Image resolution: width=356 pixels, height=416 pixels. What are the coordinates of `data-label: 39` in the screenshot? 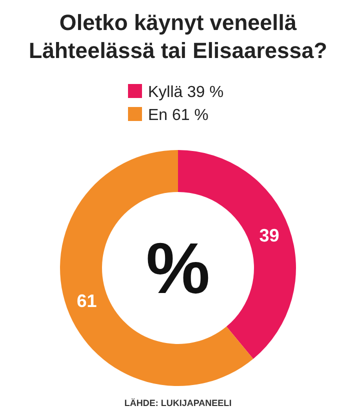 It's located at (269, 235).